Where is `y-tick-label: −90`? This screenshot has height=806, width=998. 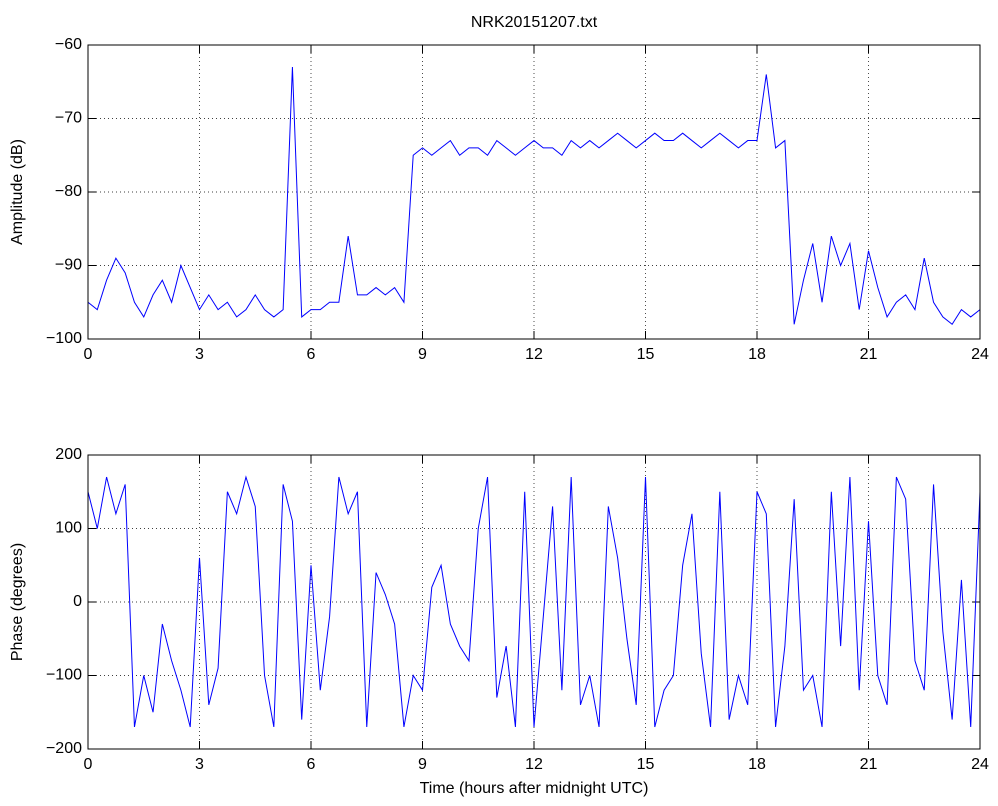 y-tick-label: −90 is located at coordinates (68, 265).